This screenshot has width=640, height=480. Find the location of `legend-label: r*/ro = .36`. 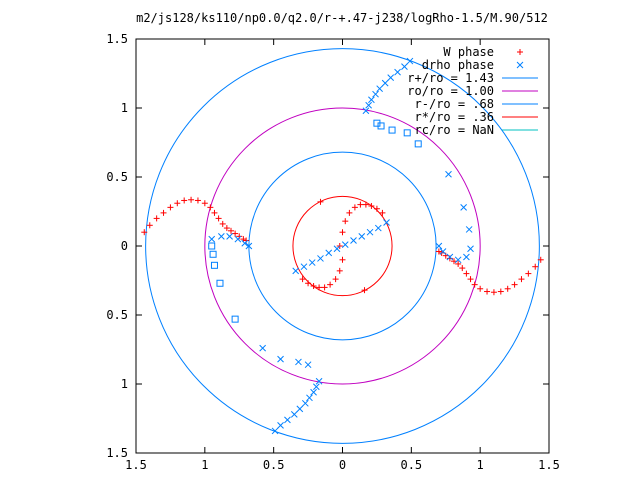

legend-label: r*/ro = .36 is located at coordinates (454, 117).